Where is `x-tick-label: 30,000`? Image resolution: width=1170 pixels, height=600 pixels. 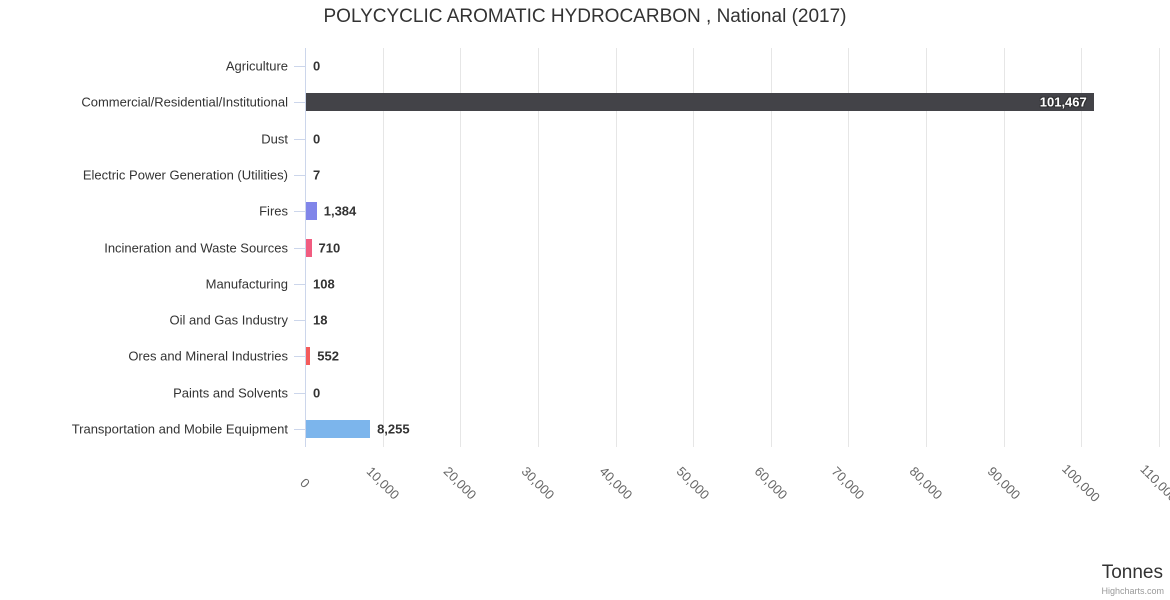 x-tick-label: 30,000 is located at coordinates (538, 483).